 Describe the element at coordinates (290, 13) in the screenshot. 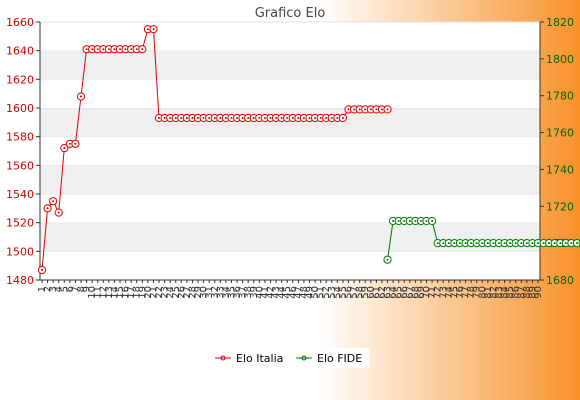

I see `chart-title: Grafico Elo` at that location.